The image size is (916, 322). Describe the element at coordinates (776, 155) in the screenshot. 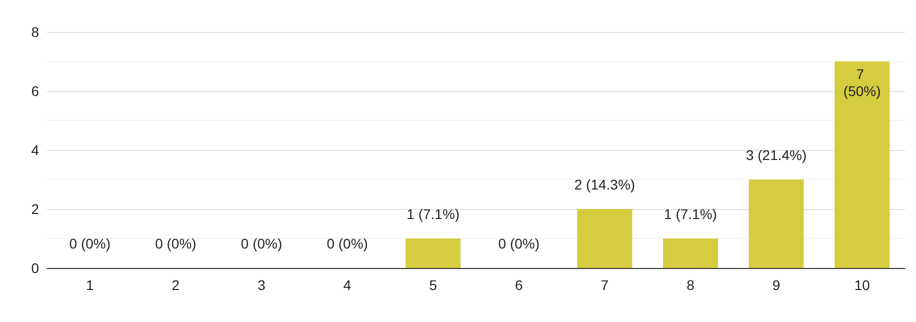

I see `data-label: 3 (21.4%)` at that location.